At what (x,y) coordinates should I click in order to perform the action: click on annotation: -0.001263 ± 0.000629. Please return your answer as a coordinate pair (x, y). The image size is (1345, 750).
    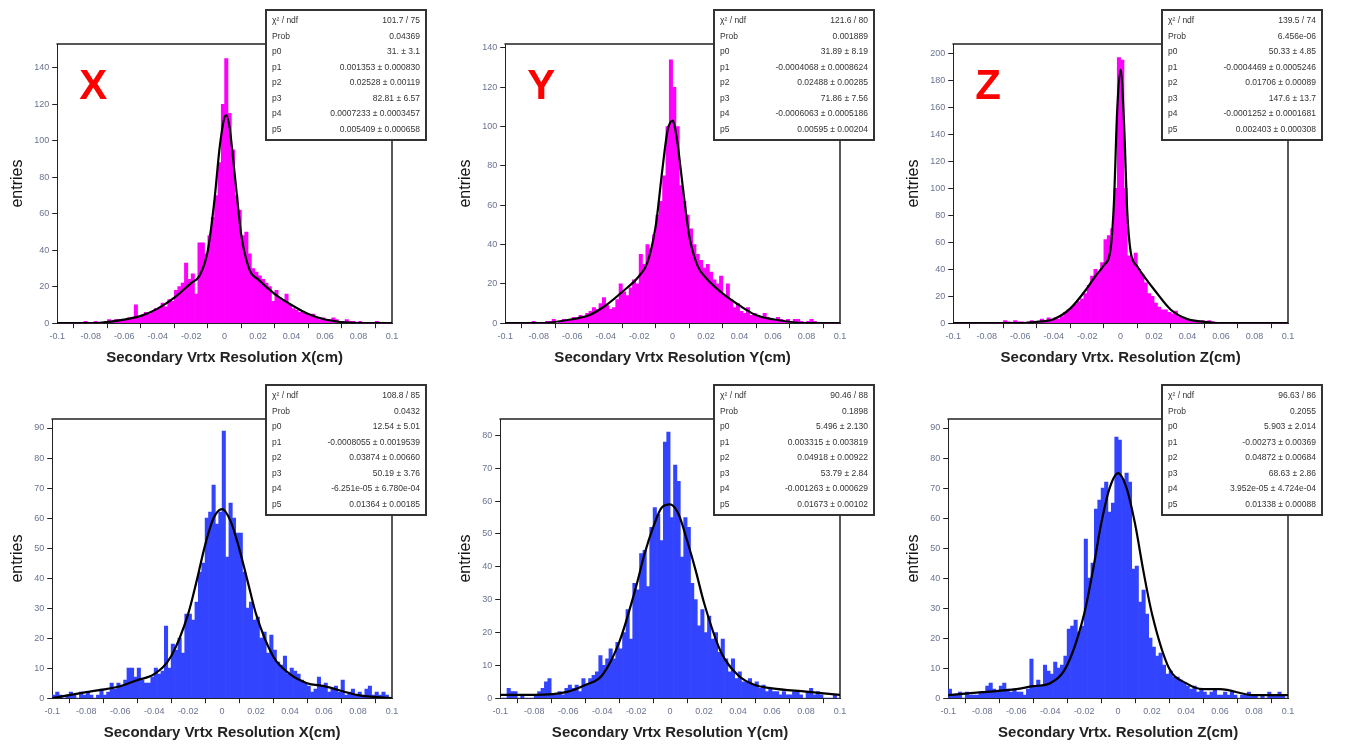
    Looking at the image, I should click on (826, 488).